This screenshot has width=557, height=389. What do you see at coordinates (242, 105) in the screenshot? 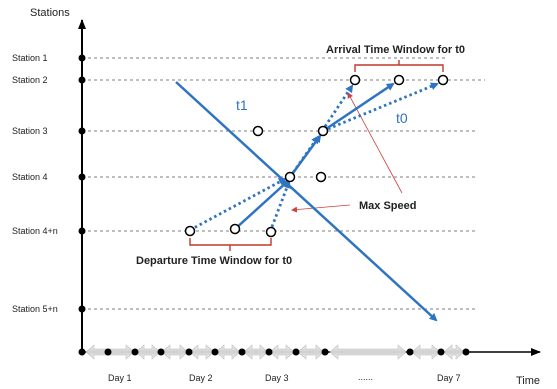
I see `train-t1-label: t1` at bounding box center [242, 105].